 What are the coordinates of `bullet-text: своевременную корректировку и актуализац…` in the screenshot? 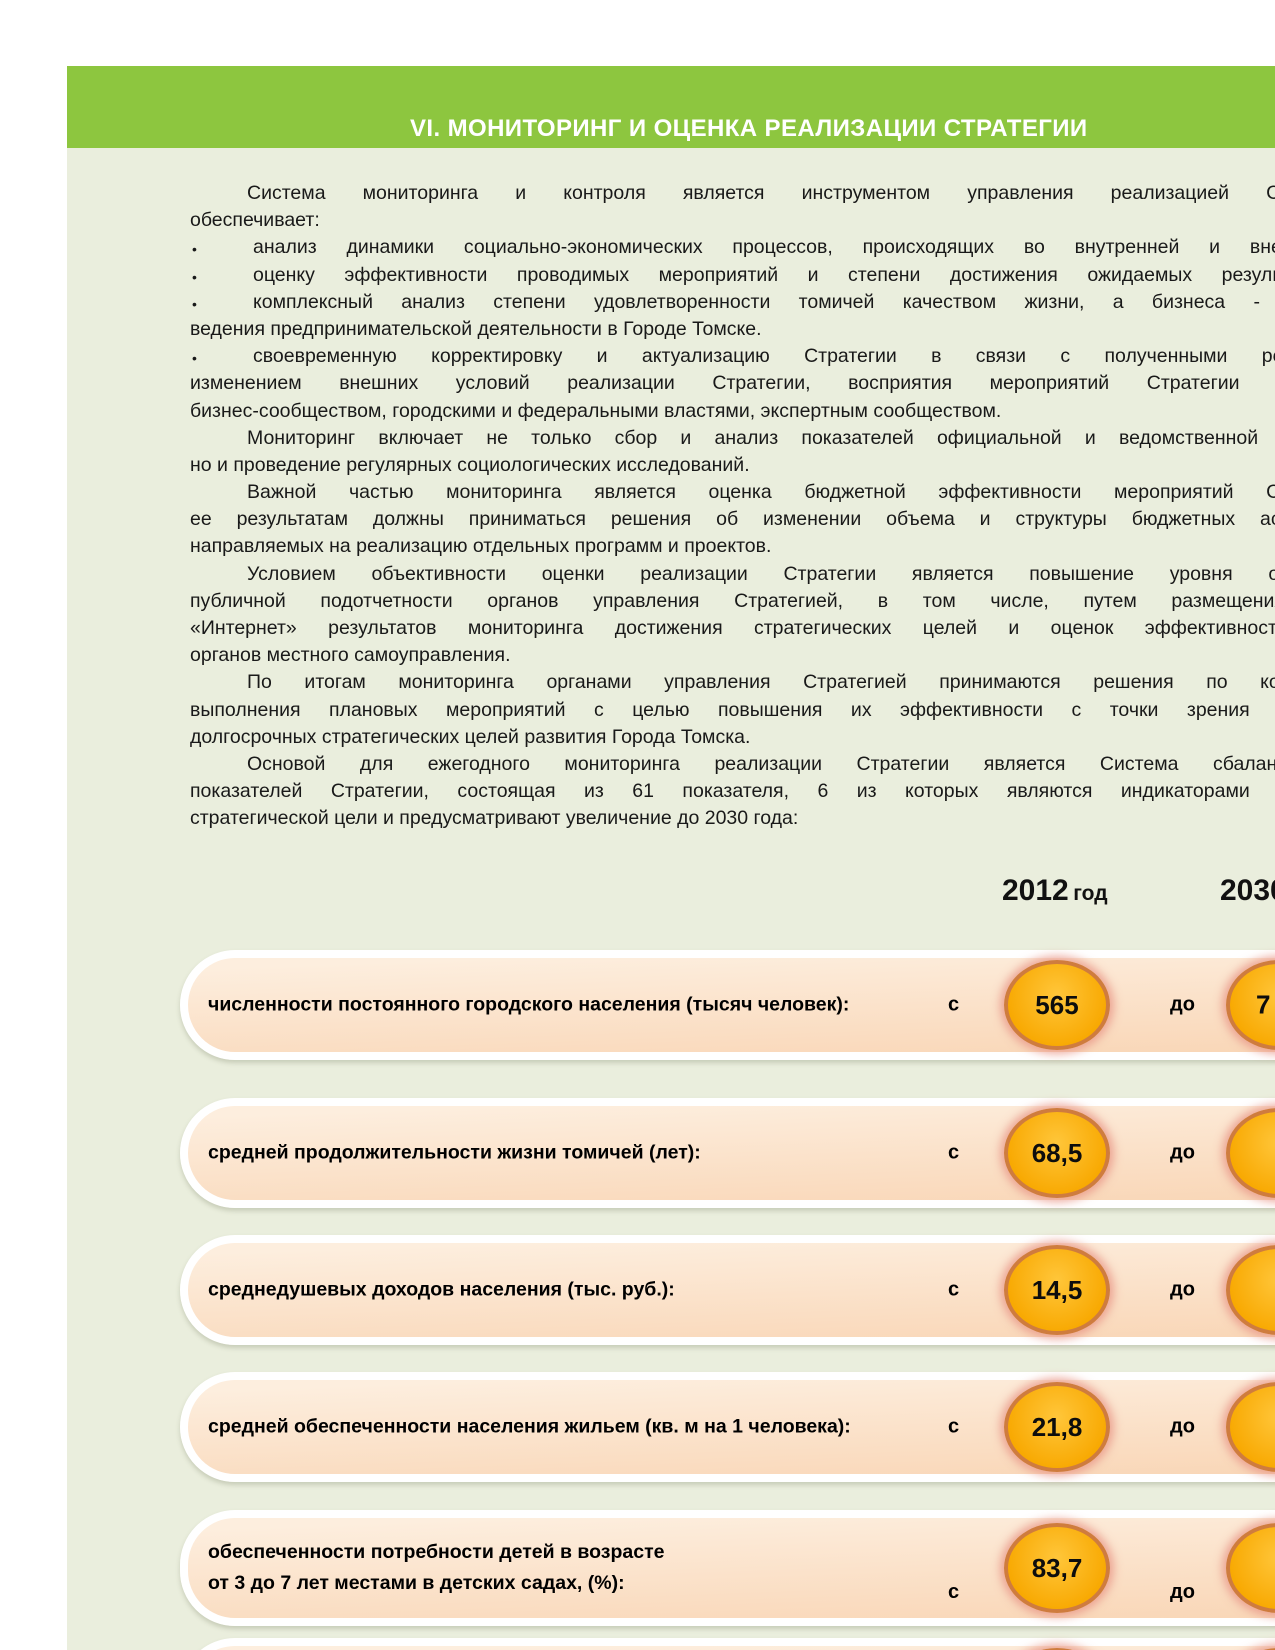 It's located at (764, 356).